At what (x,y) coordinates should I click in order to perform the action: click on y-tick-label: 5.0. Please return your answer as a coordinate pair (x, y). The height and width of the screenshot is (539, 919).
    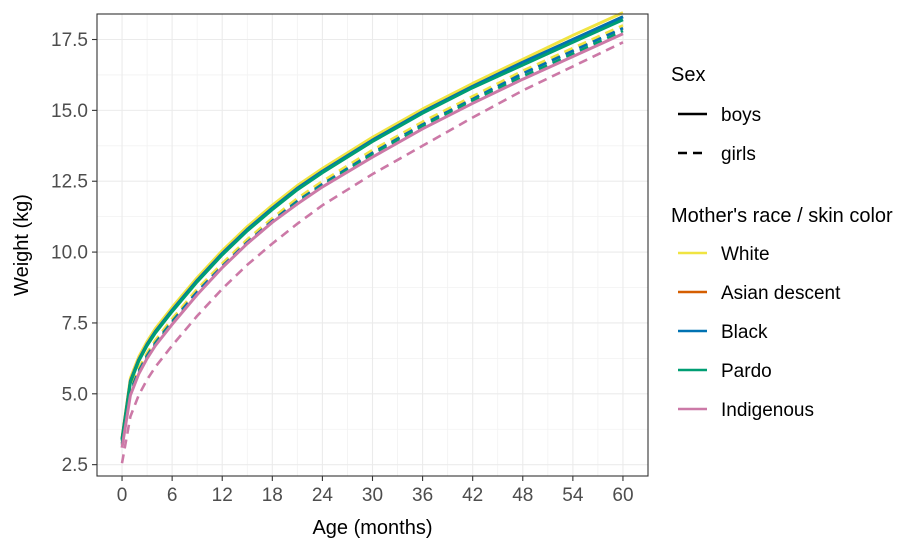
    Looking at the image, I should click on (75, 394).